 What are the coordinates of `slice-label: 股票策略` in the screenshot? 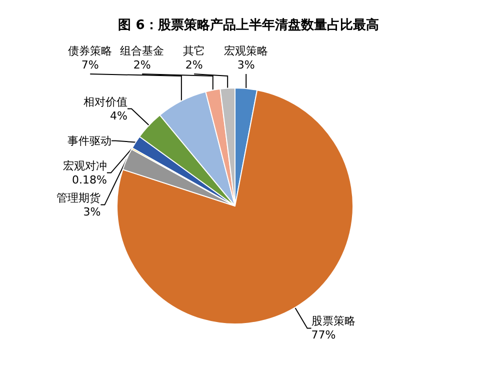 It's located at (333, 321).